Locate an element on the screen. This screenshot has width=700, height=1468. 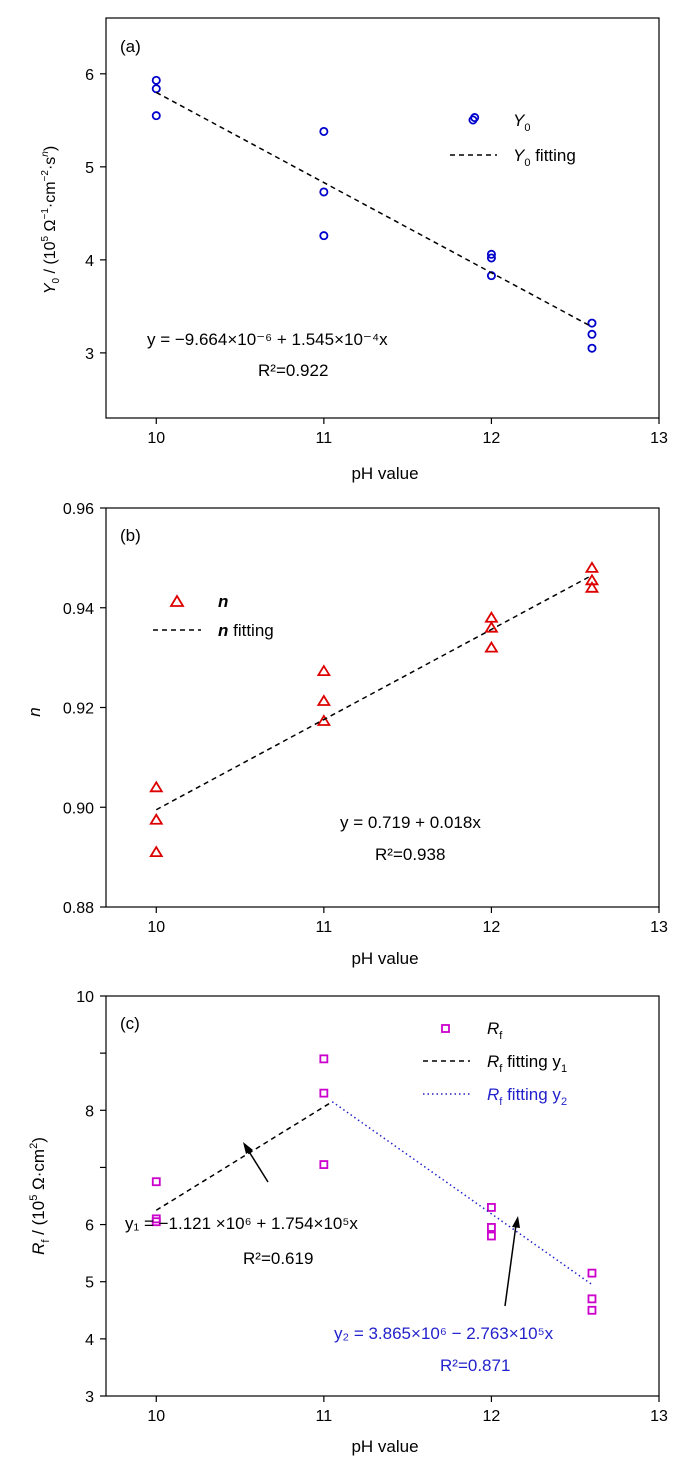
r2-b: R²=0.938 is located at coordinates (410, 854).